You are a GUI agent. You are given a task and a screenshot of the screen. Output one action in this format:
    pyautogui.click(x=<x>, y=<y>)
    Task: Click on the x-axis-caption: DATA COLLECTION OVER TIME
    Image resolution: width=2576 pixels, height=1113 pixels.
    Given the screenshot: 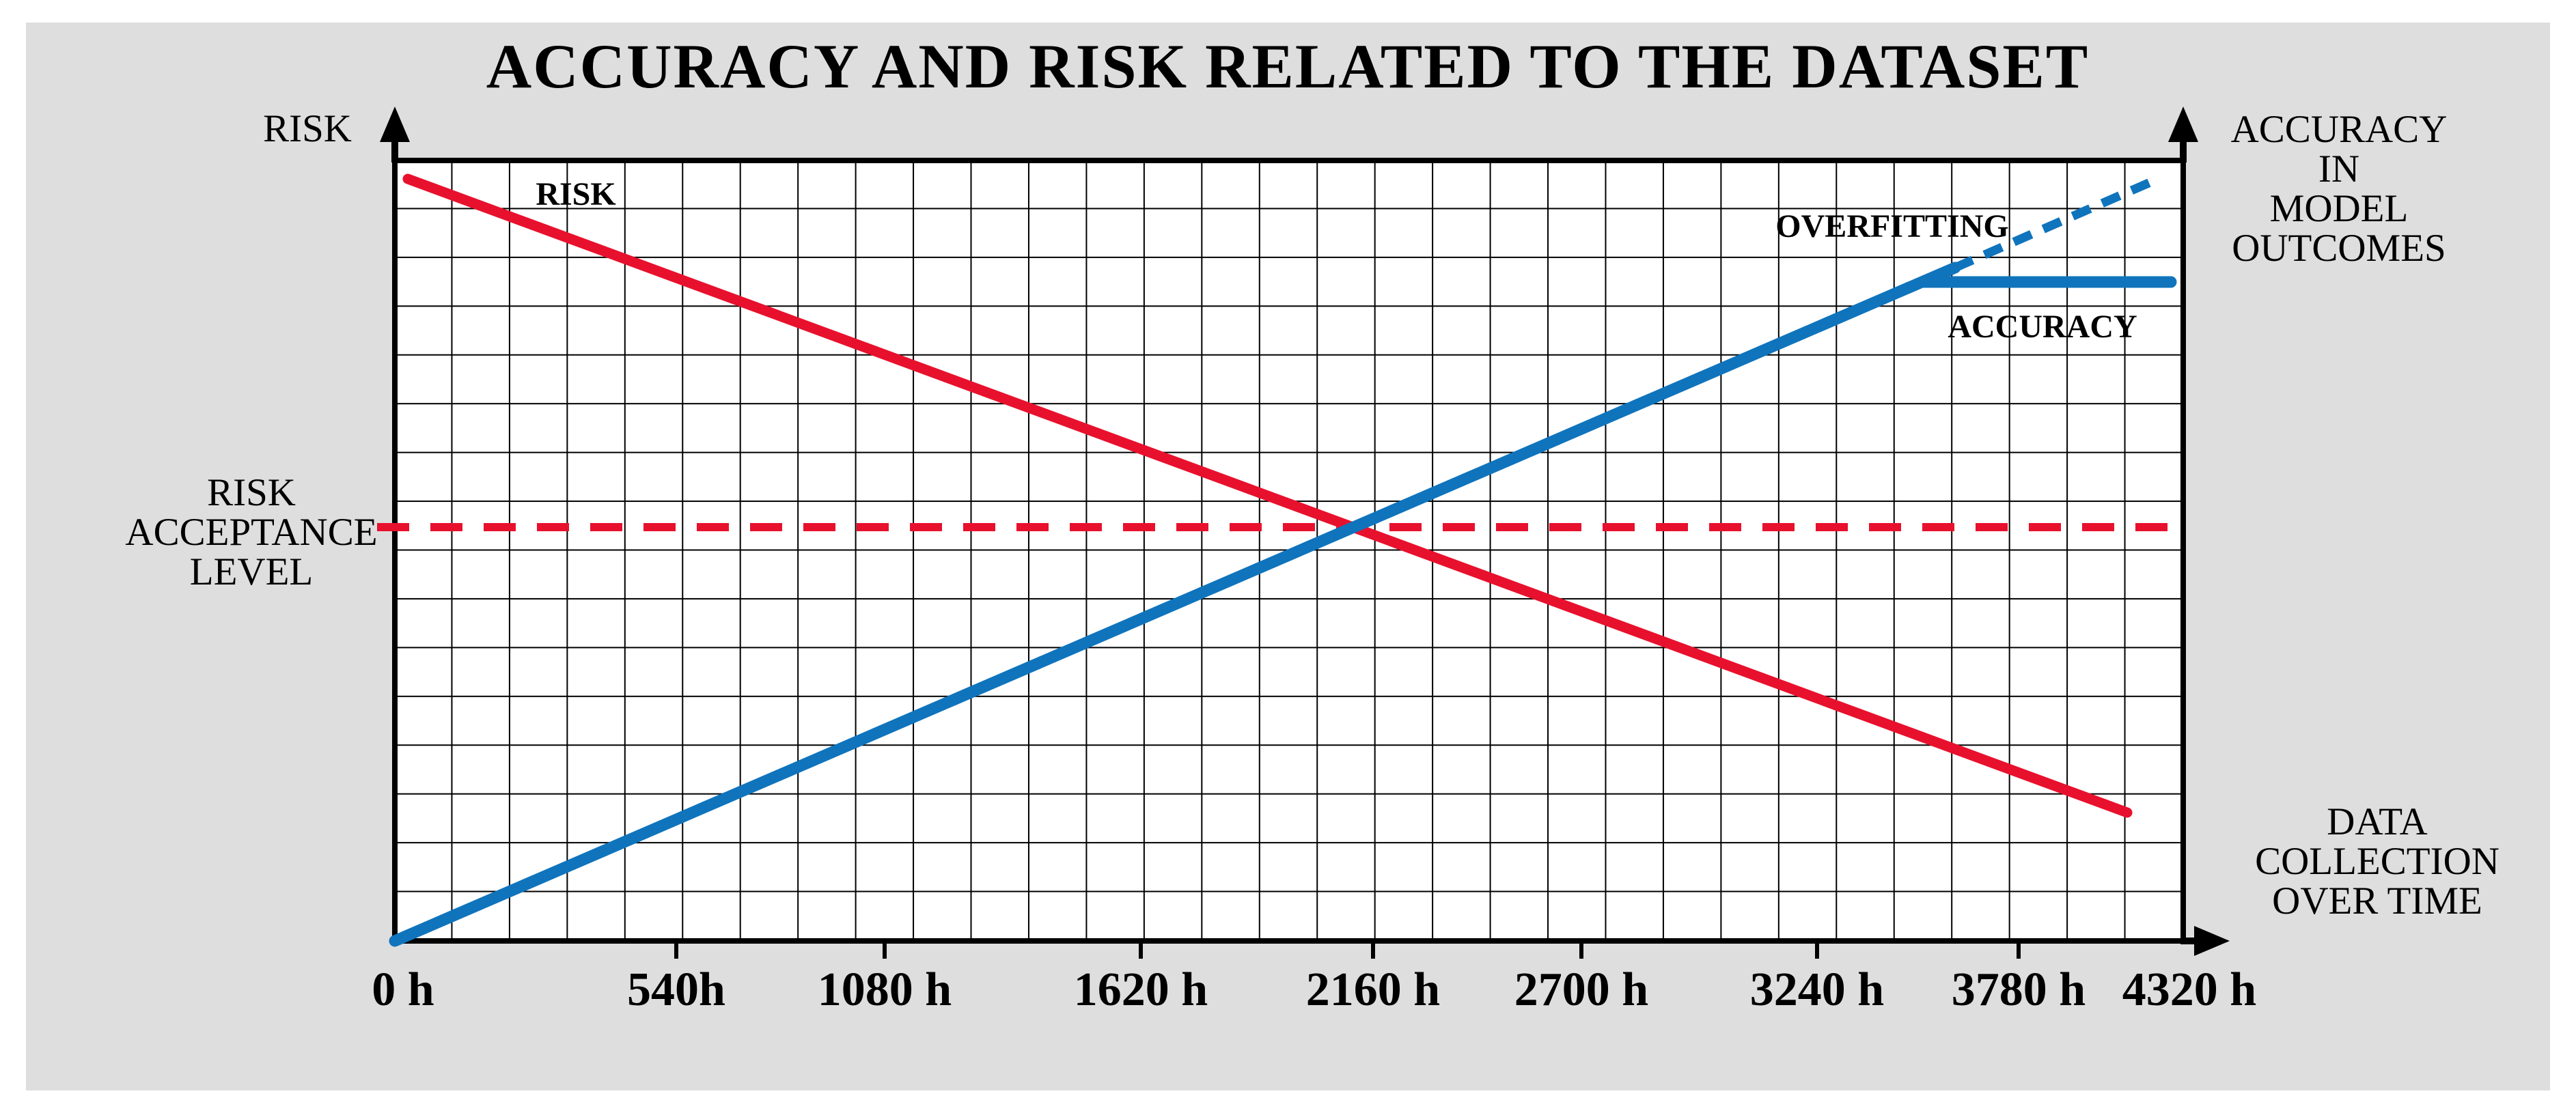 What is the action you would take?
    pyautogui.click(x=2377, y=861)
    